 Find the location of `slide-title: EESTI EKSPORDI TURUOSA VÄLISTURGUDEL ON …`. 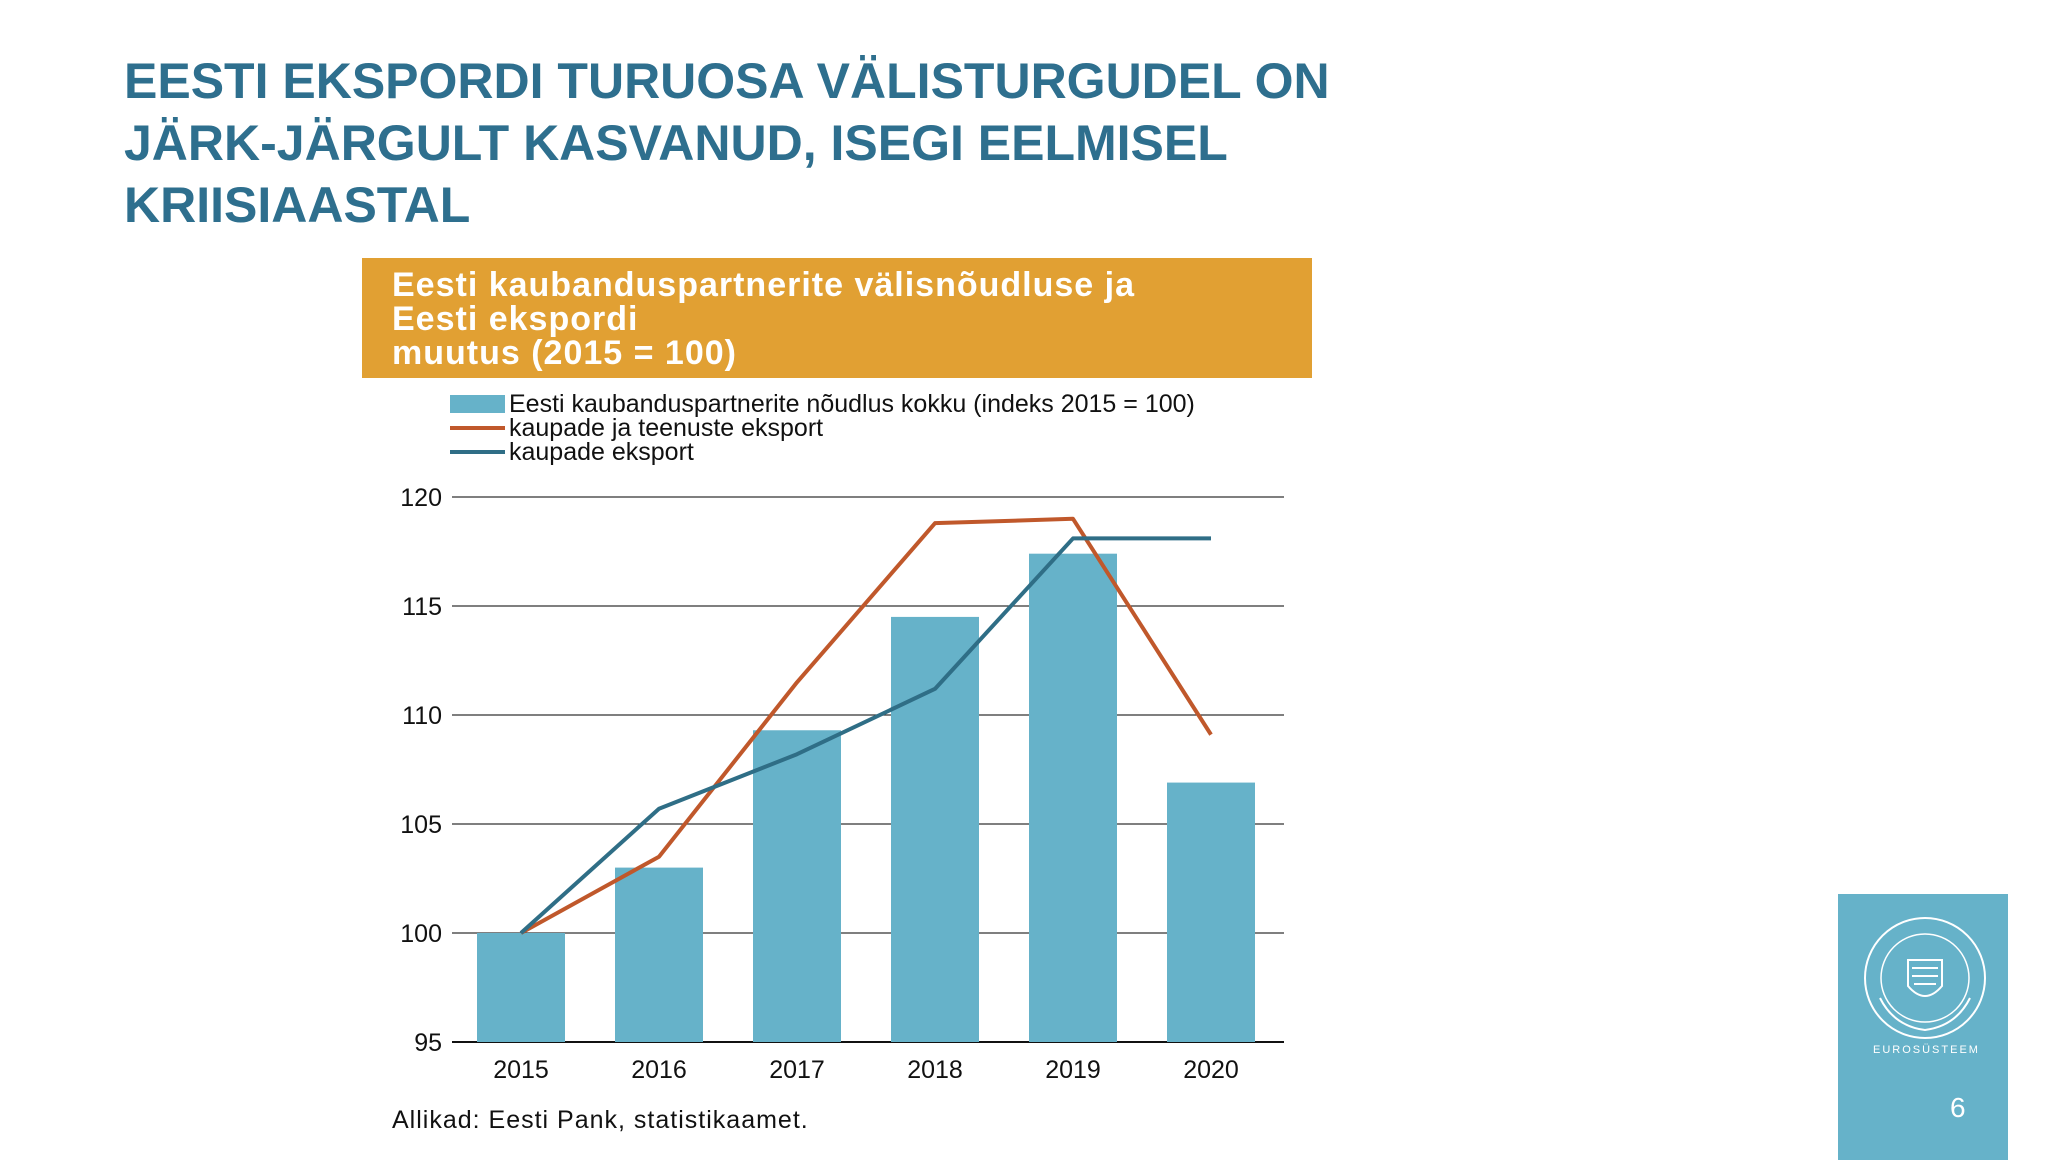

slide-title: EESTI EKSPORDI TURUOSA VÄLISTURGUDEL ON … is located at coordinates (774, 143).